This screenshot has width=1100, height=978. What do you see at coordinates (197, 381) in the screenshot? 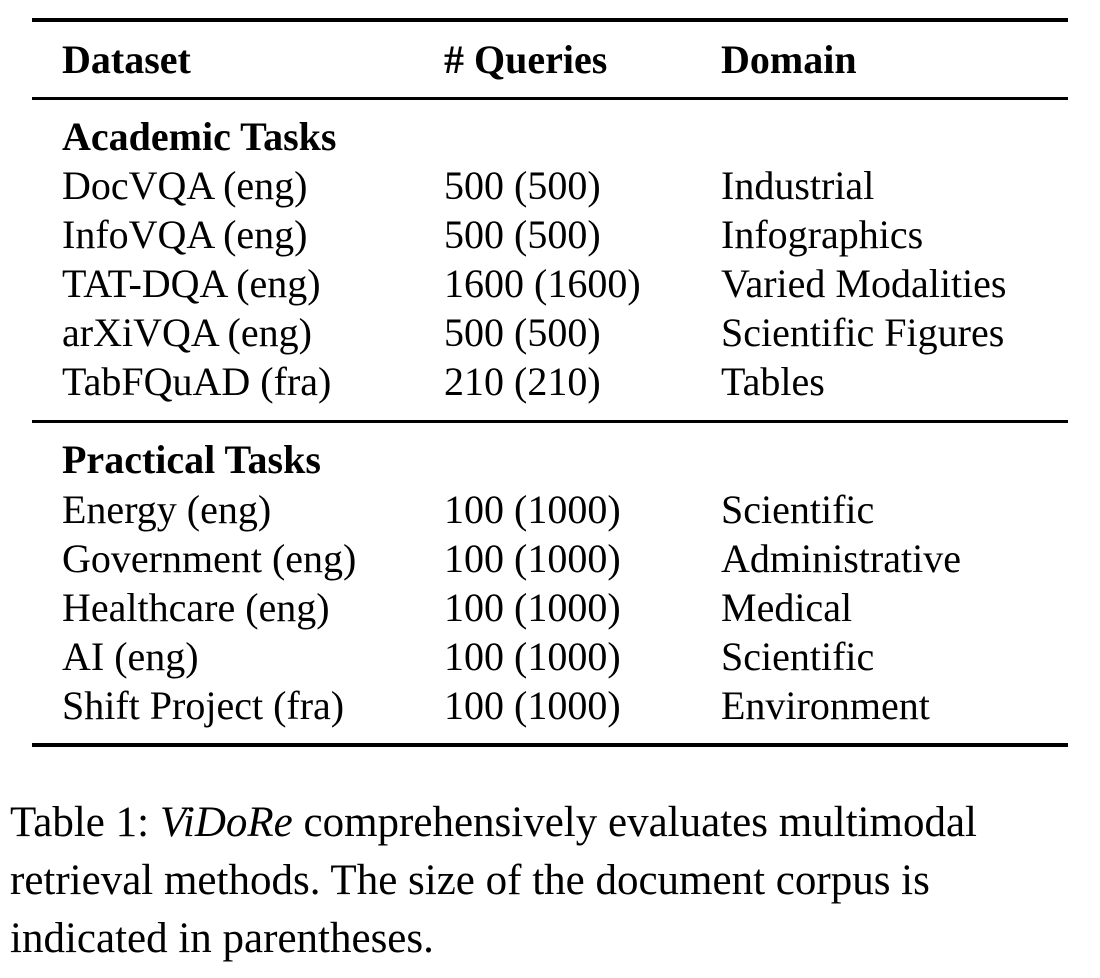
I see `cell-dataset: TabFQuAD (fra)` at bounding box center [197, 381].